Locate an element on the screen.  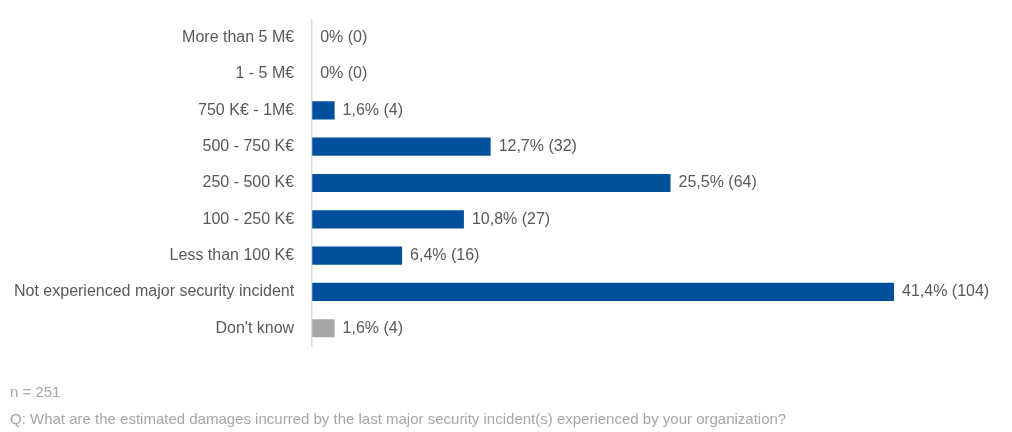
y-tick-label: 250 - 500 K€ is located at coordinates (248, 182).